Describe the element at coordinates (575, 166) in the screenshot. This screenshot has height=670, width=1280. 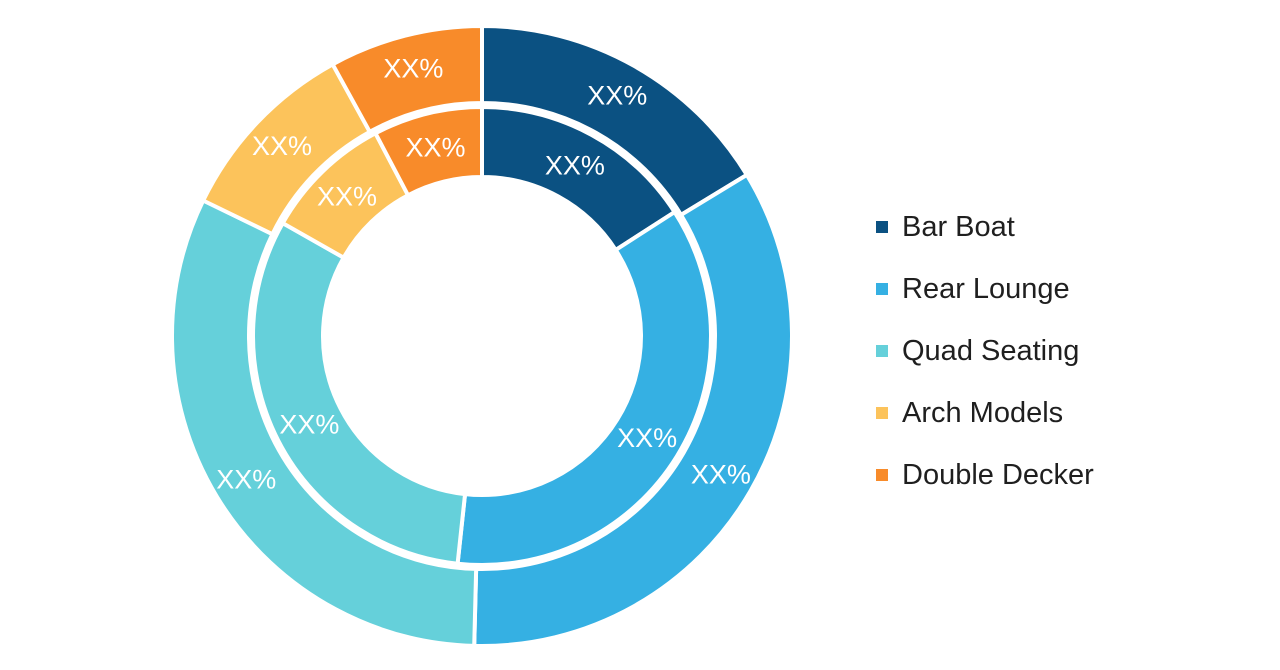
I see `inner-label-bar-boat: XX%` at that location.